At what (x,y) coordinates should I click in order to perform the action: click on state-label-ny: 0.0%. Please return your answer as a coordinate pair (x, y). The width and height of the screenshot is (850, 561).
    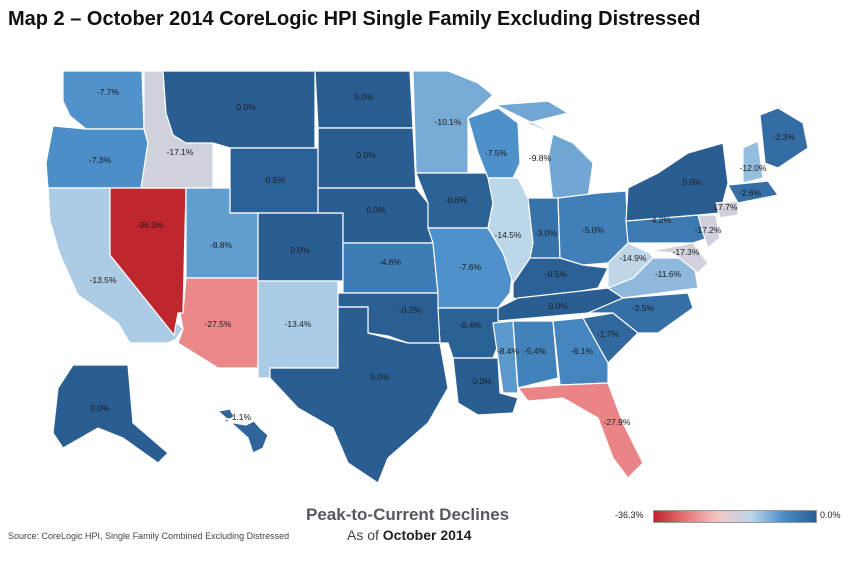
    Looking at the image, I should click on (692, 182).